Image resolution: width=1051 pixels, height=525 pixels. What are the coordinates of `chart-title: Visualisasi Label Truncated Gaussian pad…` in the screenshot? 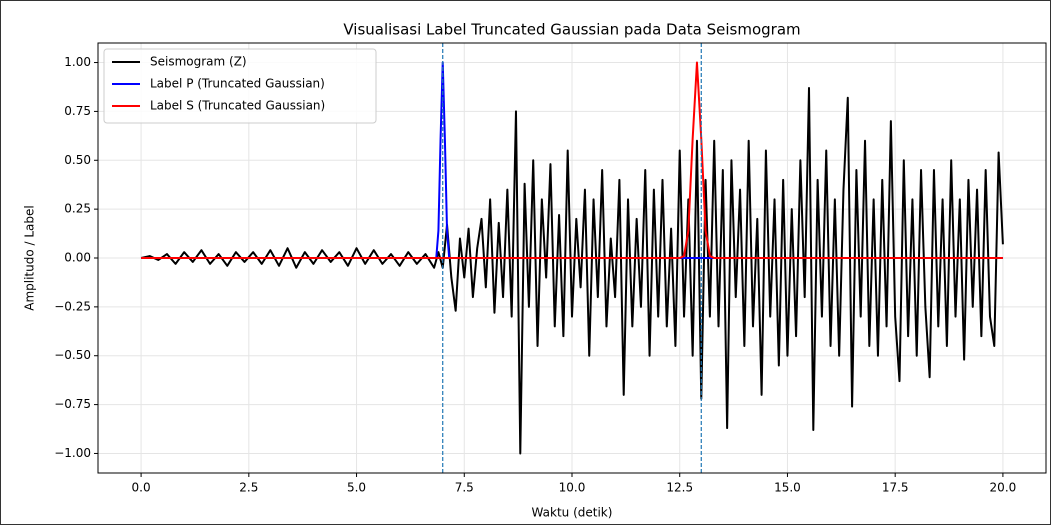 It's located at (571, 30).